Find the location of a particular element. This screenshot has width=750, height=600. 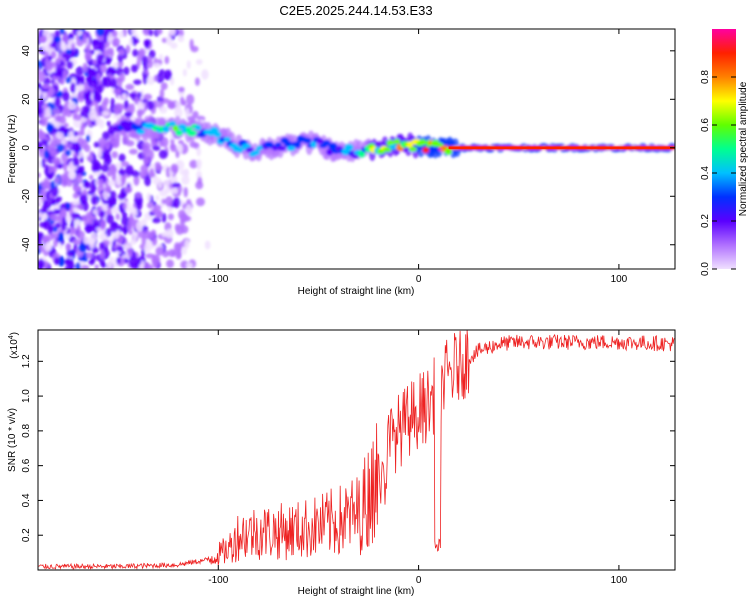

heatmap-x-tick-label: -100 is located at coordinates (218, 279).